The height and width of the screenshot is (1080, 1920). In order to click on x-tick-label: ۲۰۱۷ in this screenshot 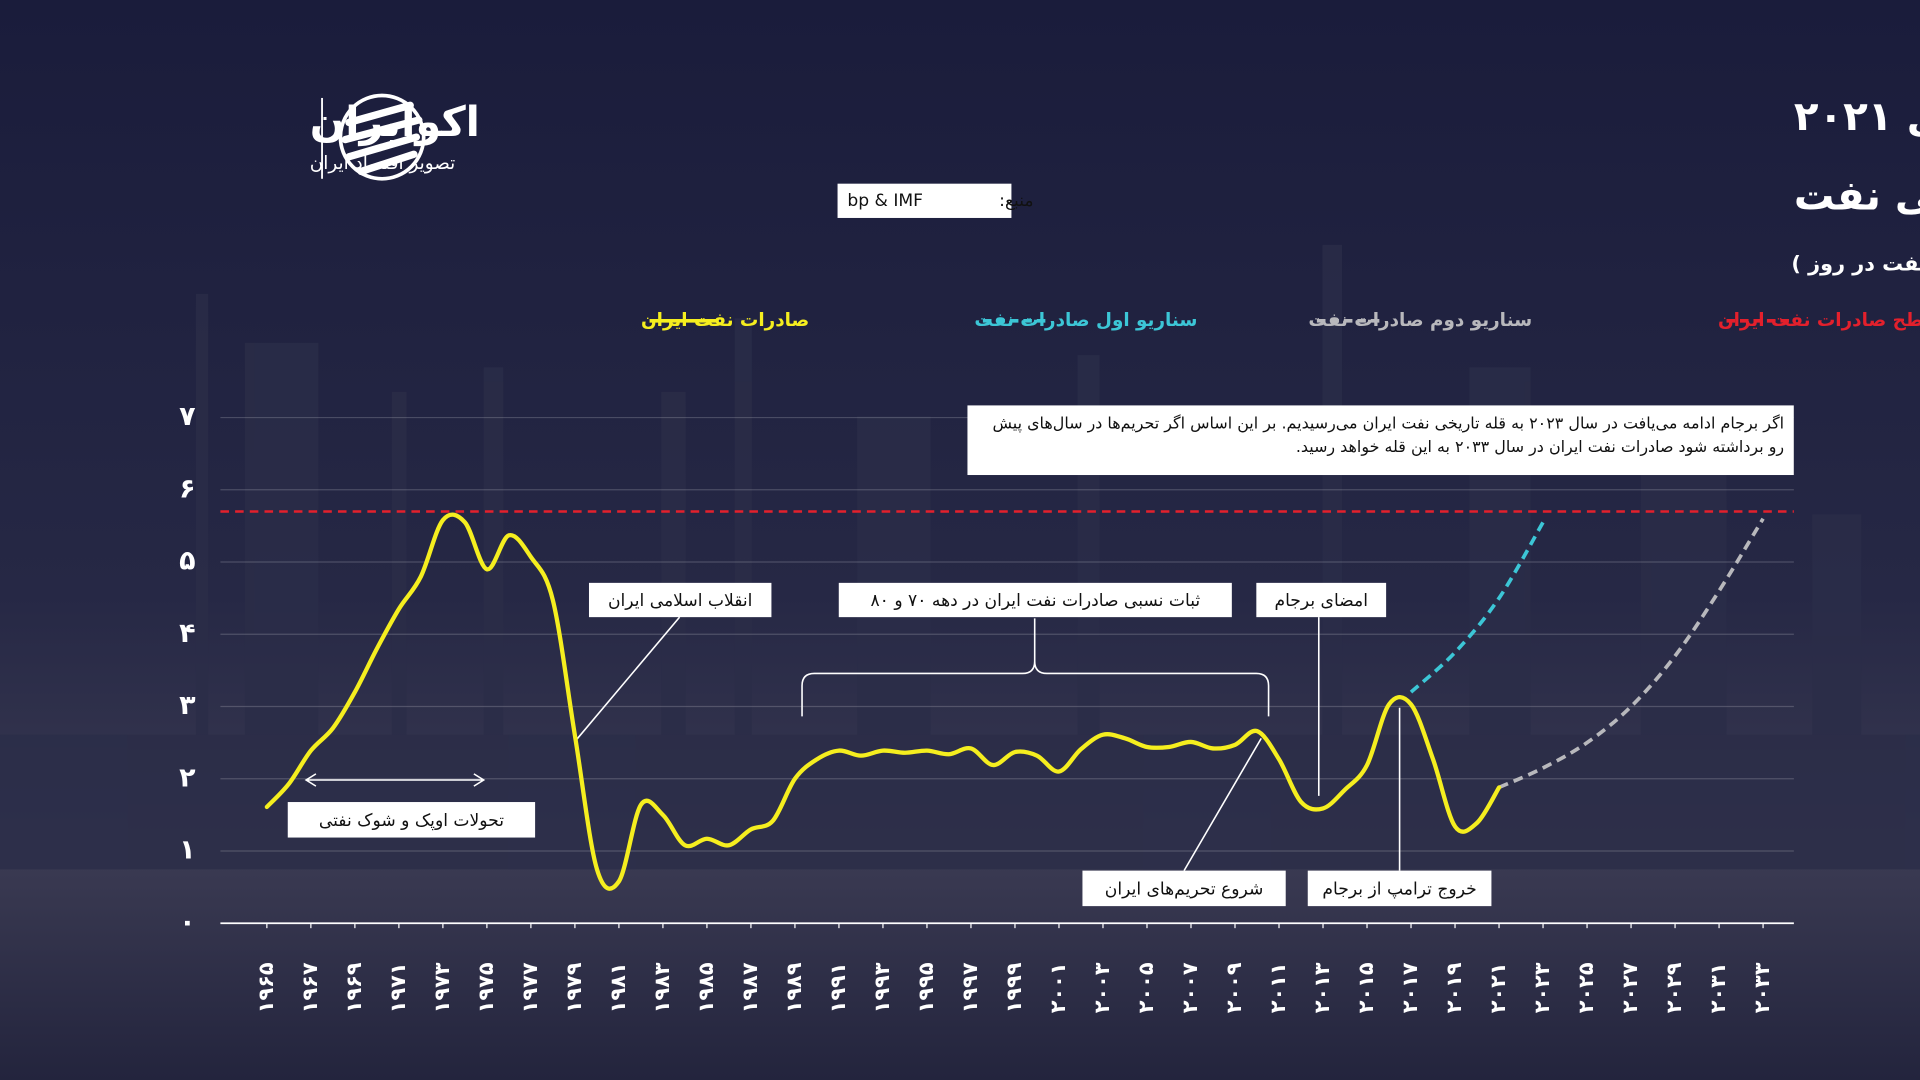, I will do `click(1410, 987)`.